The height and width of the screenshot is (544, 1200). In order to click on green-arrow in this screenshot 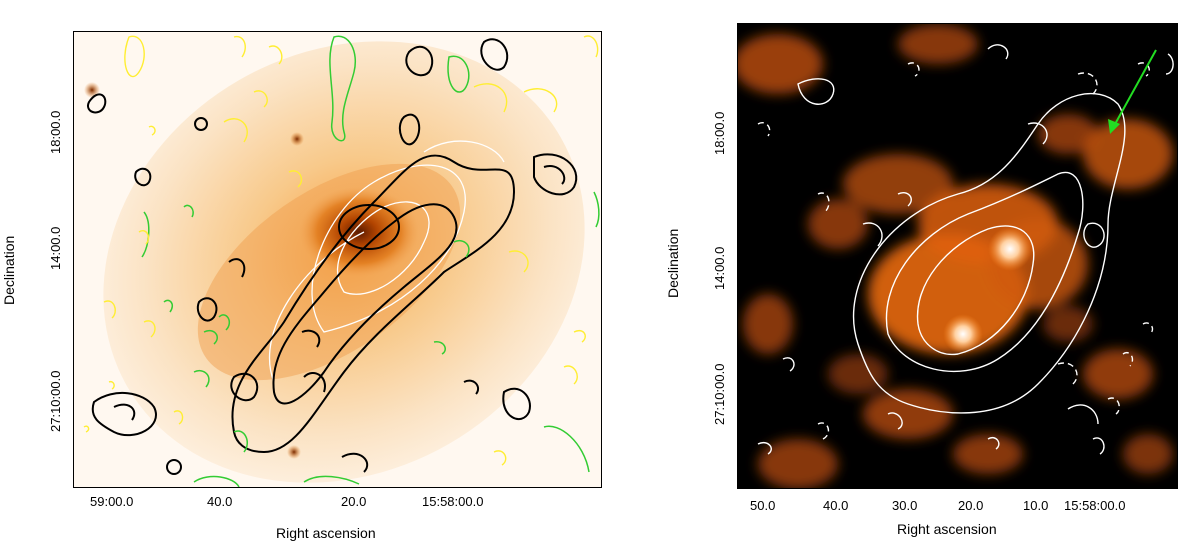, I will do `click(1132, 91)`.